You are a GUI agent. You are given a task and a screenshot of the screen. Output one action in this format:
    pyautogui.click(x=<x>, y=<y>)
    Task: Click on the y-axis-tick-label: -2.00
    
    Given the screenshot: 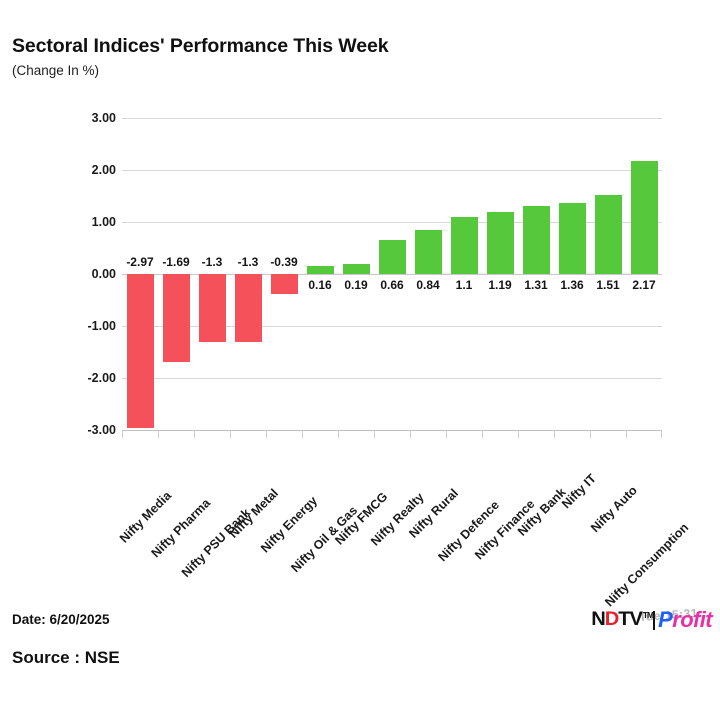 What is the action you would take?
    pyautogui.click(x=102, y=378)
    